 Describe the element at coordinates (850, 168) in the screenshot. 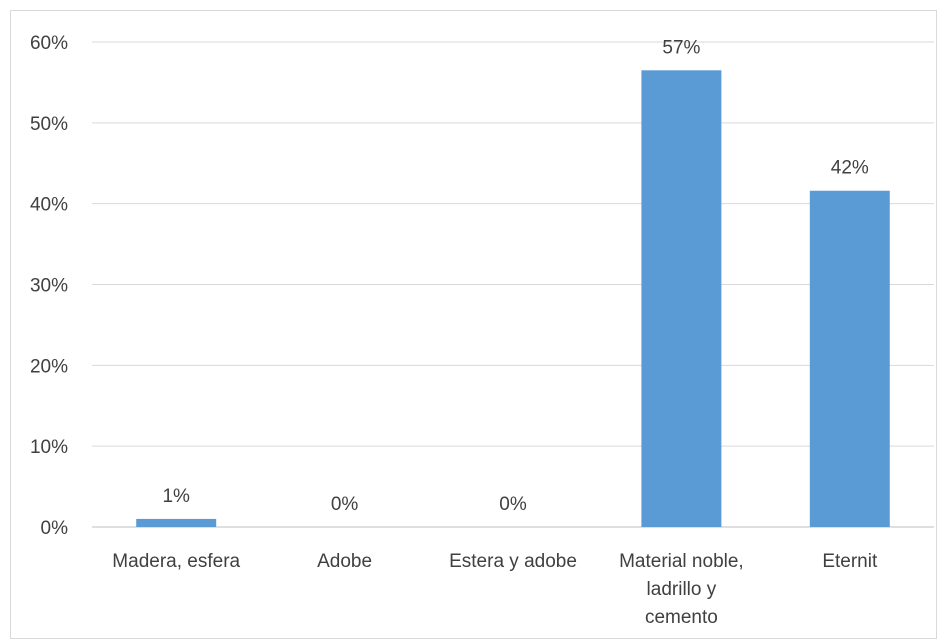

I see `data-label: 42%` at that location.